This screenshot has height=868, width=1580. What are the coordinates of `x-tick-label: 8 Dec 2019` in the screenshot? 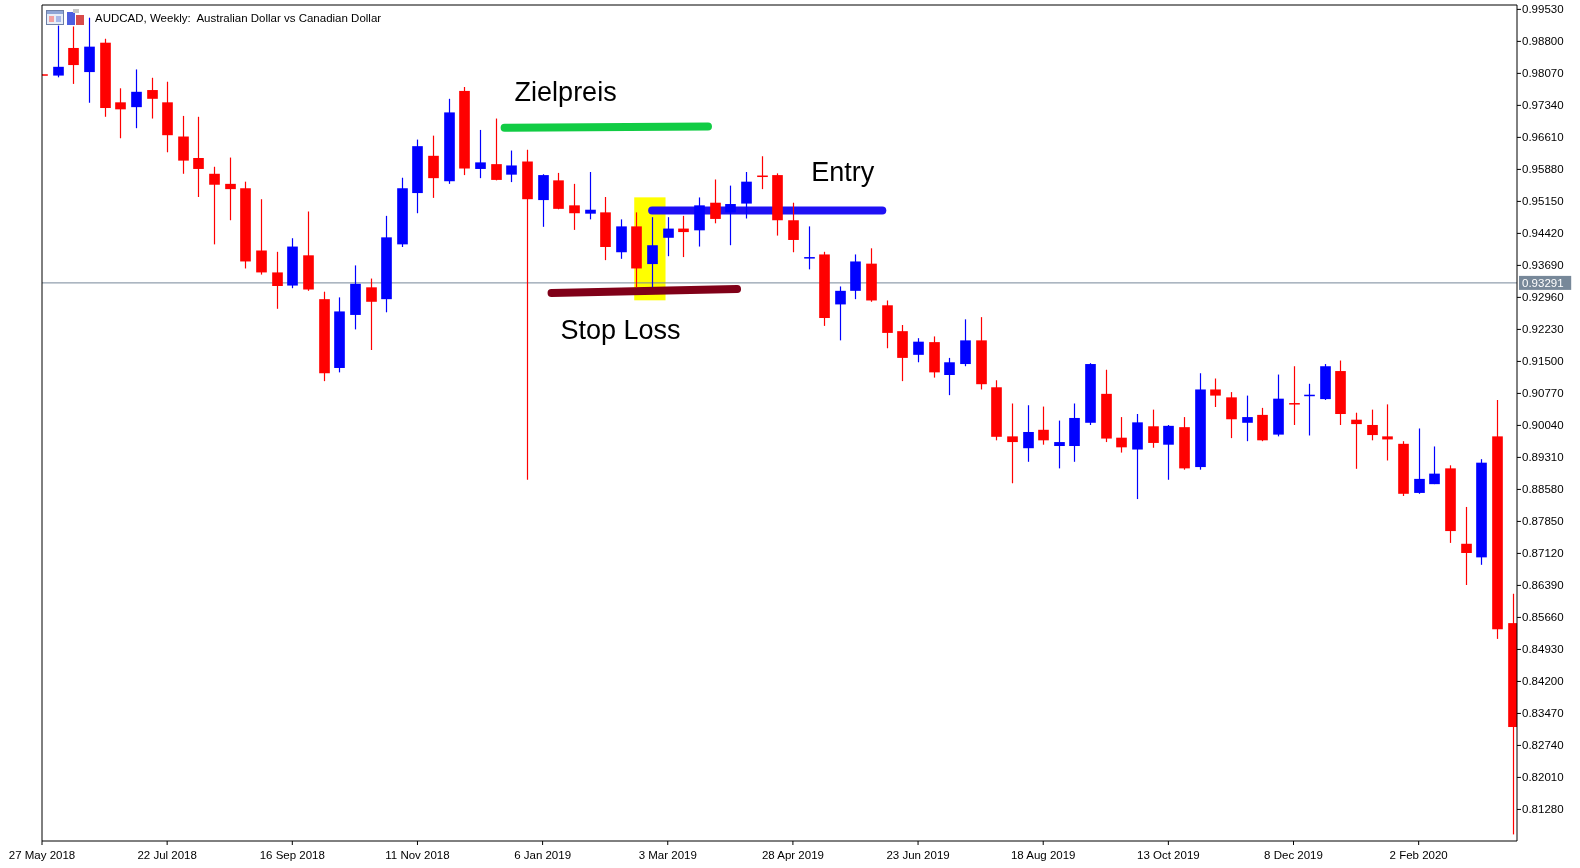 It's located at (1293, 855).